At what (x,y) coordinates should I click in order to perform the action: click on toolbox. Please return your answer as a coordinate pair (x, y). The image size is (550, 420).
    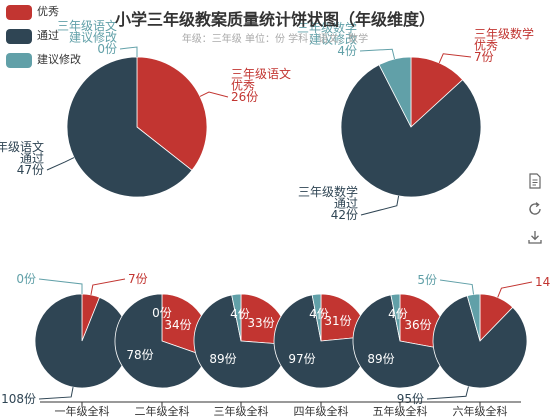
    Looking at the image, I should click on (536, 214).